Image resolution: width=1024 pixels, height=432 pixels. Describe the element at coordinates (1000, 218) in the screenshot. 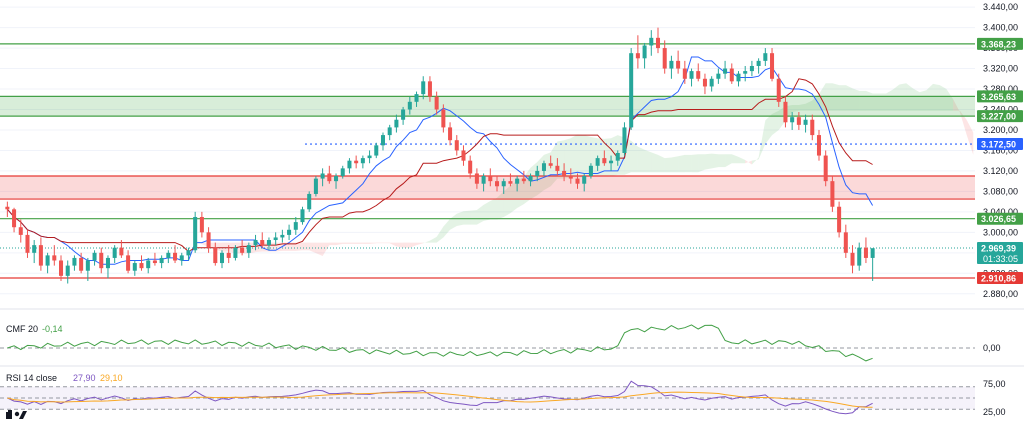

I see `support-3026-tag: 3.026,65` at that location.